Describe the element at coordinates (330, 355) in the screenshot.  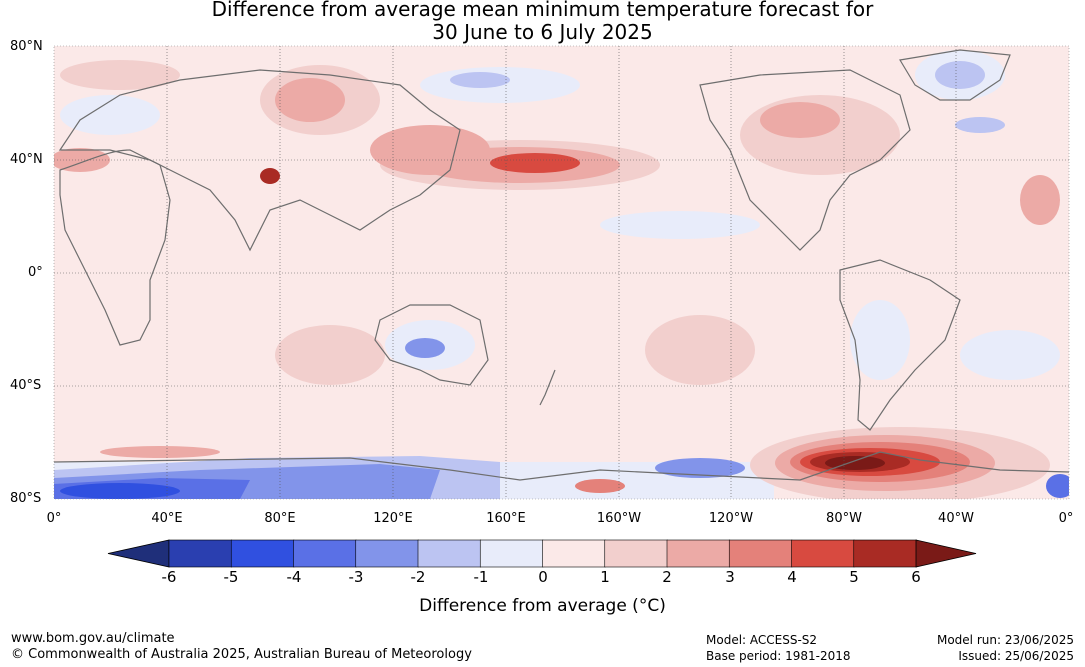
I see `warm-region-indian-ocean` at that location.